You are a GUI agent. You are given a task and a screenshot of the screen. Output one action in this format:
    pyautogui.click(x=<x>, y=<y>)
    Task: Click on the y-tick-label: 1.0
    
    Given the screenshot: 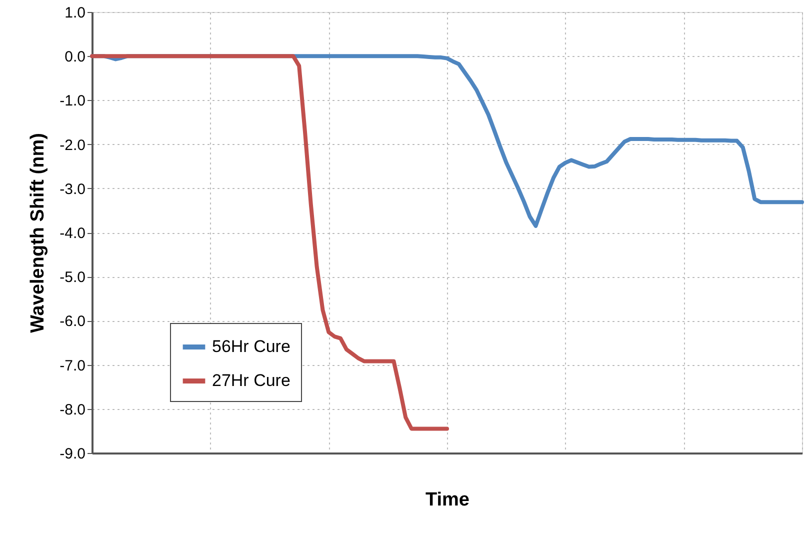 What is the action you would take?
    pyautogui.click(x=75, y=13)
    